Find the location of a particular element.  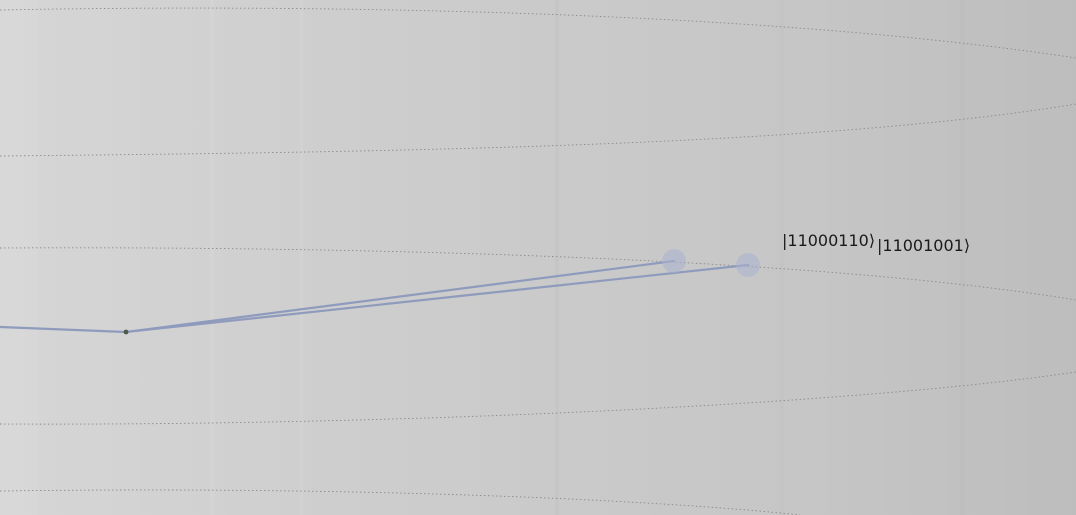

state-label-11001001: |11001001⟩ is located at coordinates (923, 245).